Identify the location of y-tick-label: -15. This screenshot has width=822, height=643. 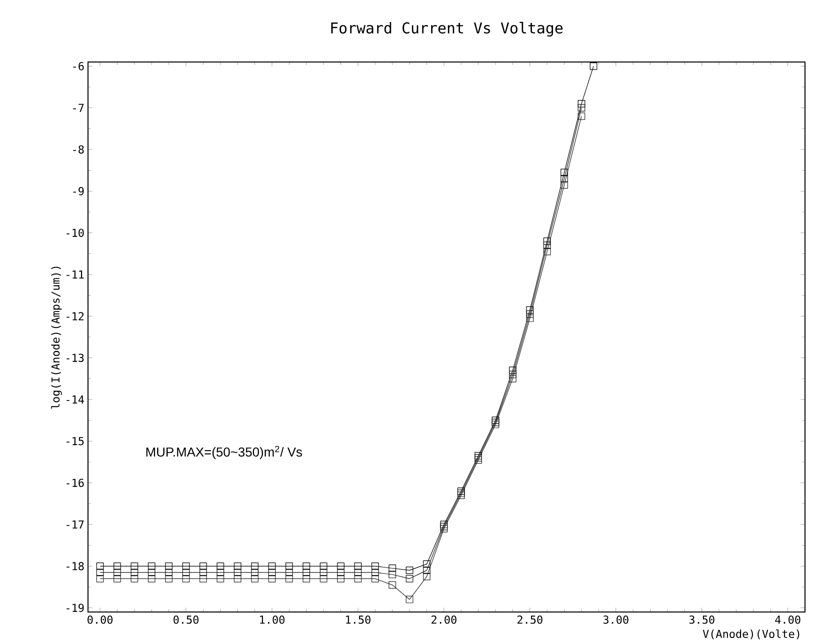
(75, 441).